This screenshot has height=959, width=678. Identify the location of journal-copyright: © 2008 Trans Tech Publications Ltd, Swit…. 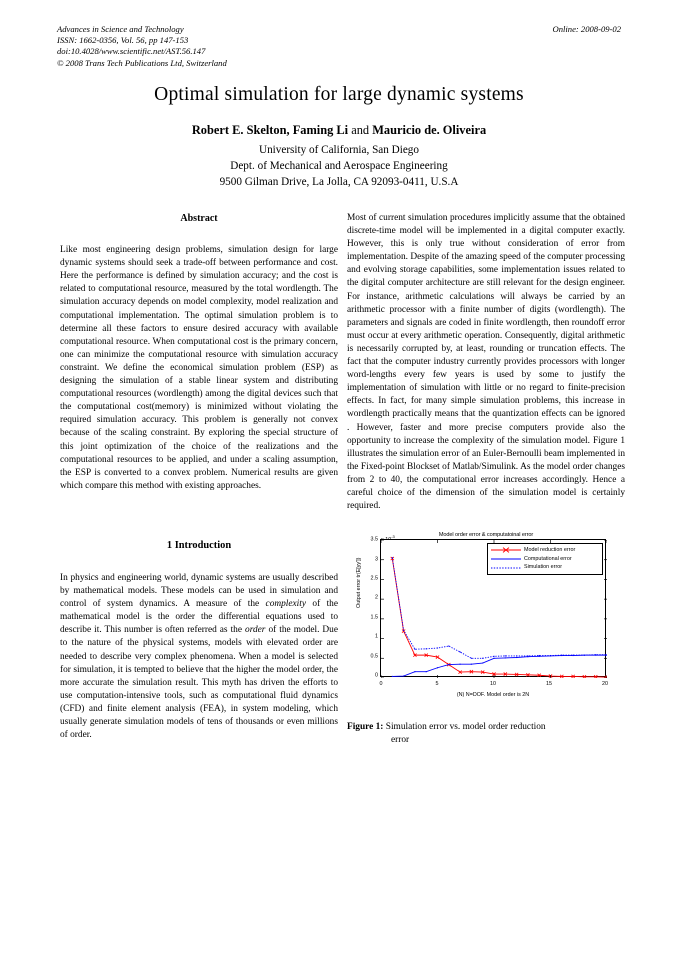
(142, 62).